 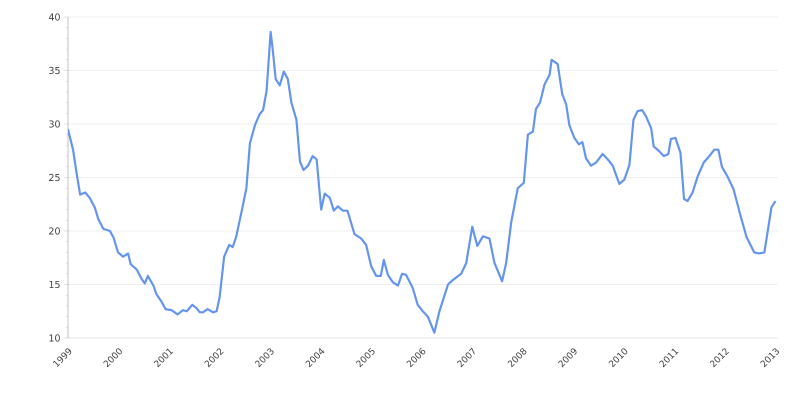 What do you see at coordinates (54, 178) in the screenshot?
I see `y-tick-label: 25` at bounding box center [54, 178].